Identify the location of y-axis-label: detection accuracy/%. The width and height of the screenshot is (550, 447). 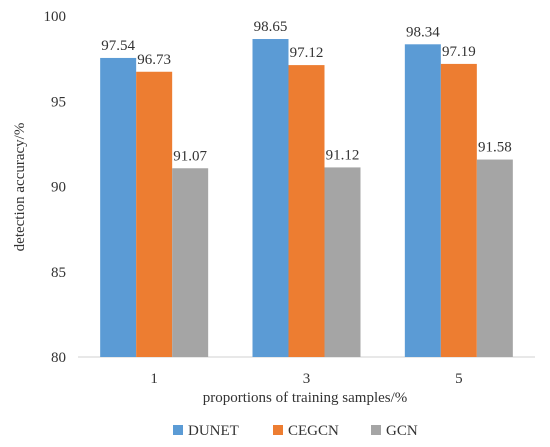
(20, 187).